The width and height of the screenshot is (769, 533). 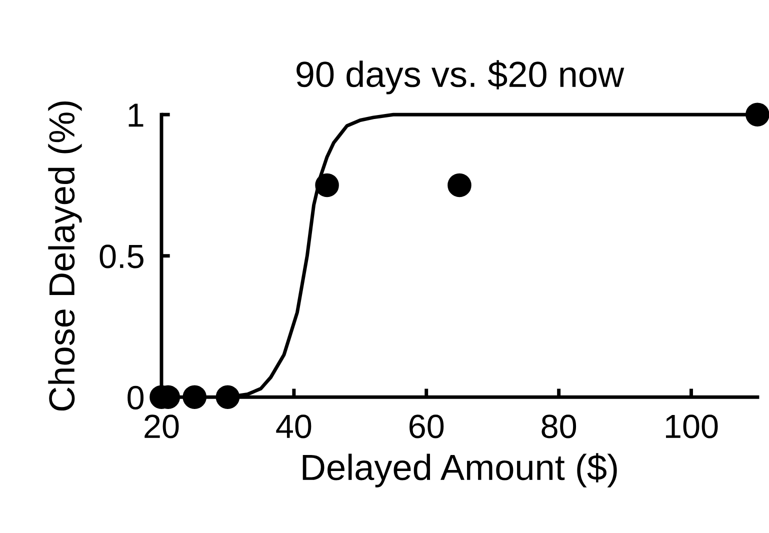 What do you see at coordinates (136, 398) in the screenshot?
I see `y-tick-label: 0` at bounding box center [136, 398].